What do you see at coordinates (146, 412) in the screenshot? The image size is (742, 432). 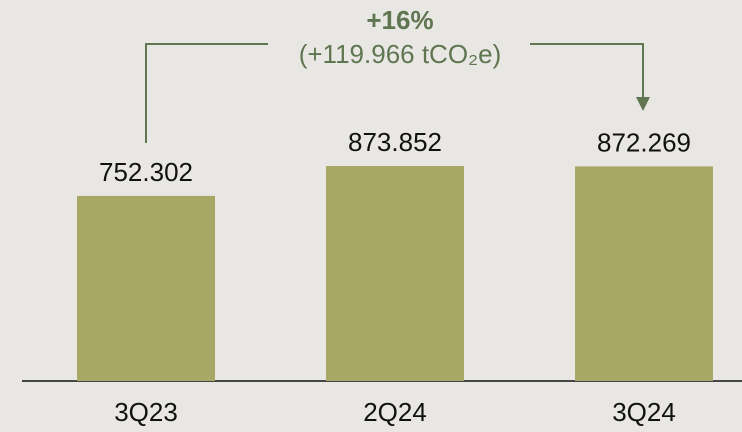 I see `x-tick-label: 3Q23` at bounding box center [146, 412].